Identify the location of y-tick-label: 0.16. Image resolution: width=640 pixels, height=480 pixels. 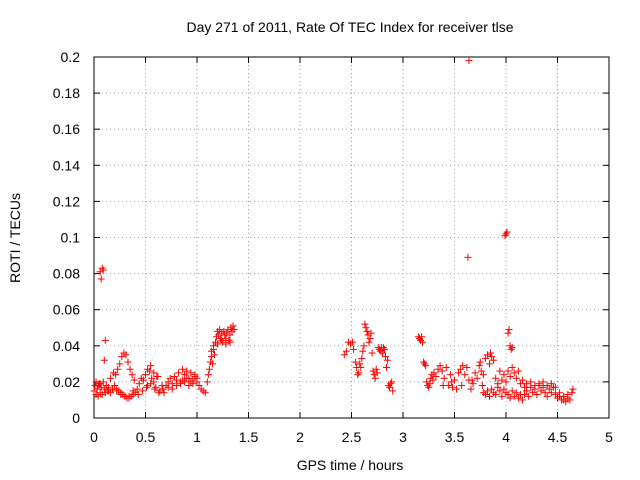
(66, 129).